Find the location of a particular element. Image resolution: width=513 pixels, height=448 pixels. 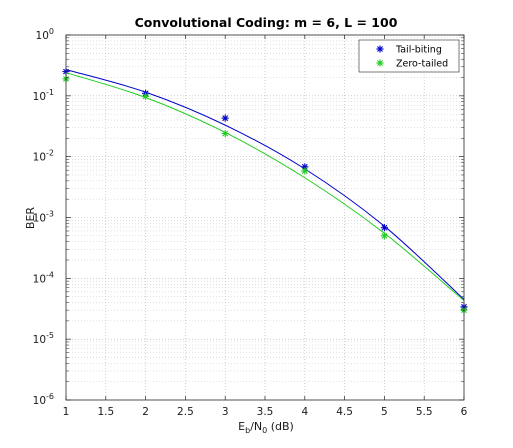

x-tick-label: 4 is located at coordinates (304, 412).